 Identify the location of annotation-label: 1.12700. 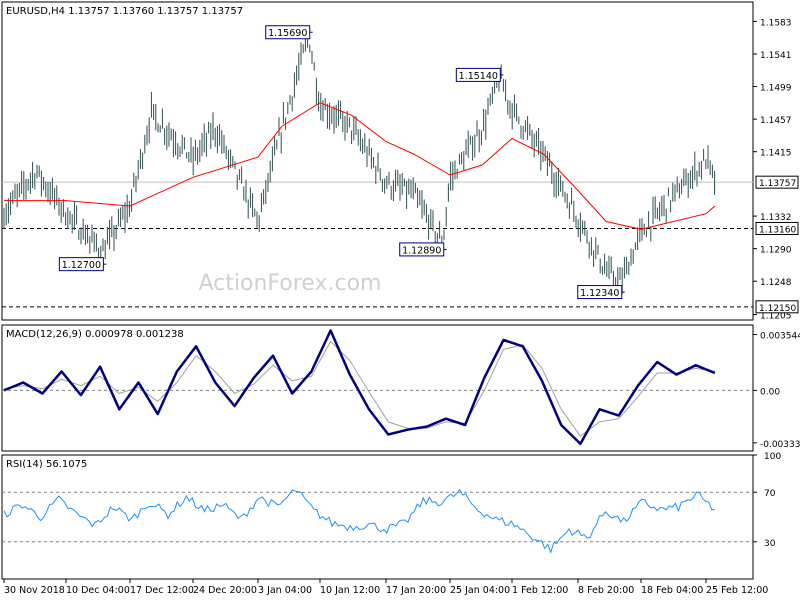
(81, 265).